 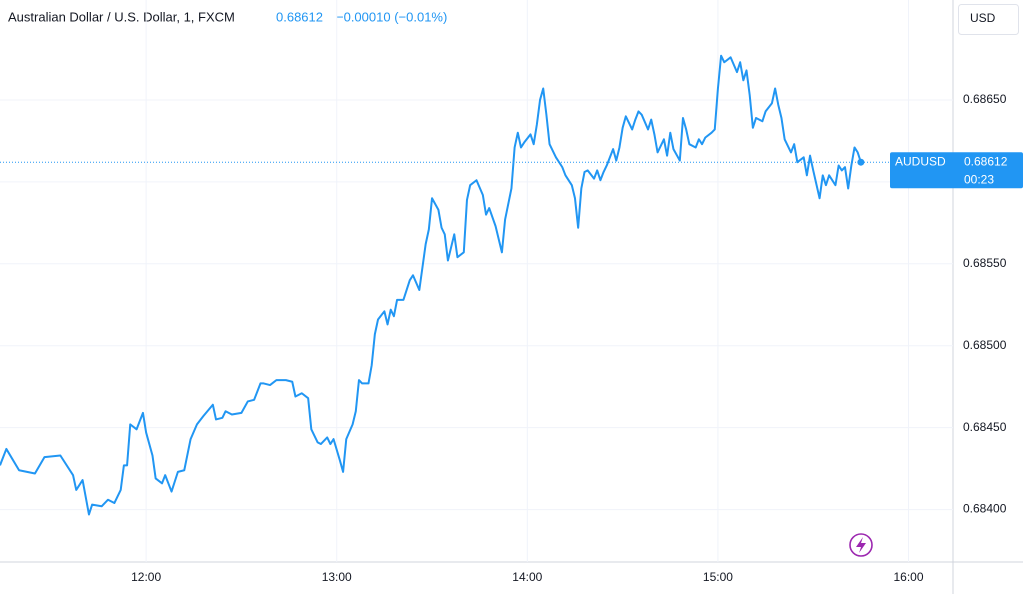 I want to click on chart-title: Australian Dollar / U.S. Dollar, 1, FXCM, so click(x=121, y=16).